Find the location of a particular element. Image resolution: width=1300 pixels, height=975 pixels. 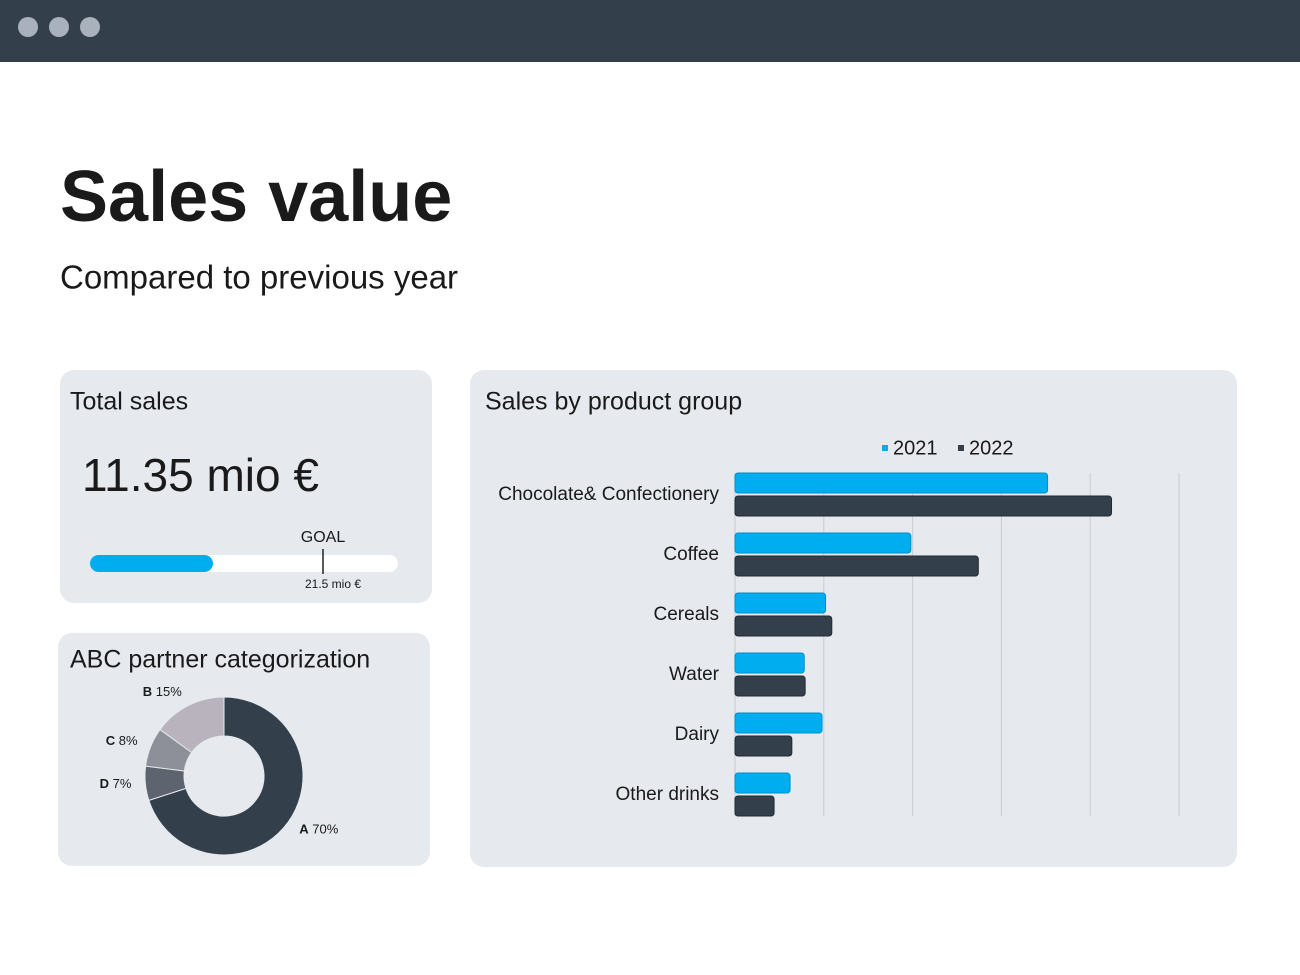

pie-label-value: 15% is located at coordinates (169, 692).